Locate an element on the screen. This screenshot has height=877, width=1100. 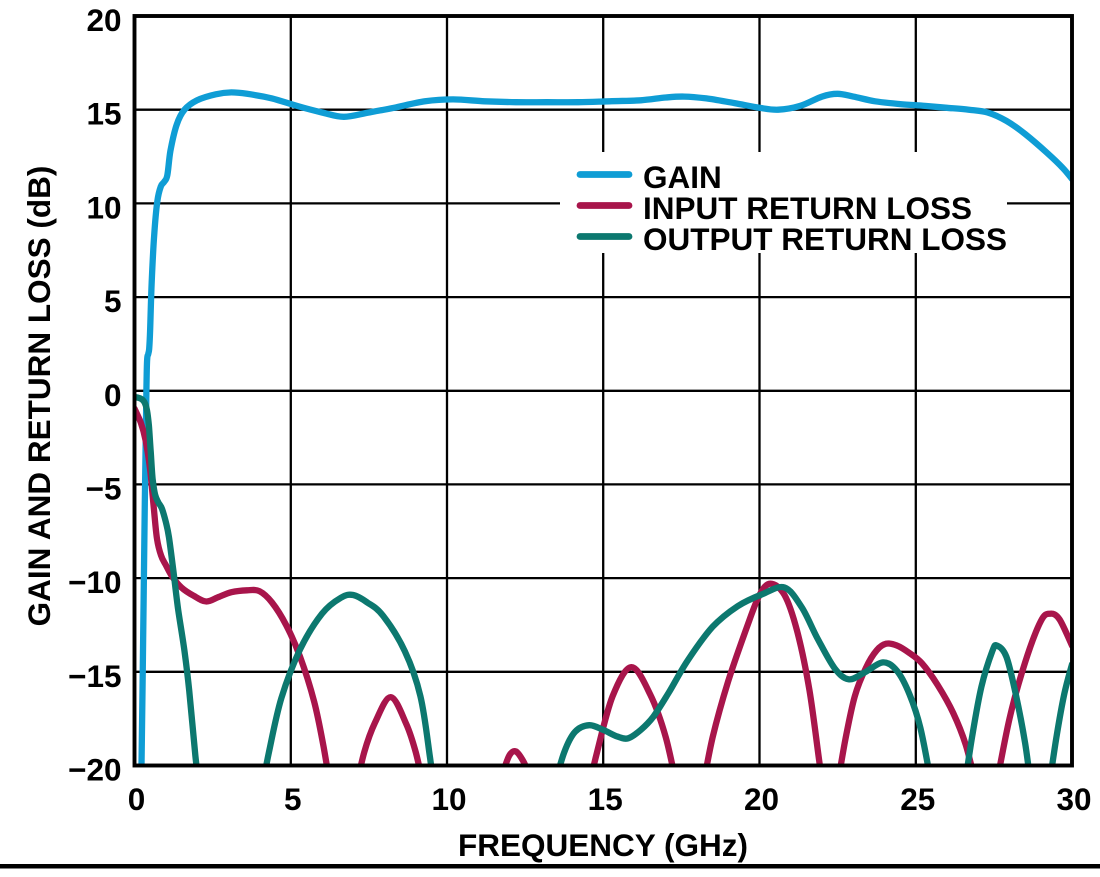
svg-text: OUTPUT RETURN LOSS is located at coordinates (825, 239).